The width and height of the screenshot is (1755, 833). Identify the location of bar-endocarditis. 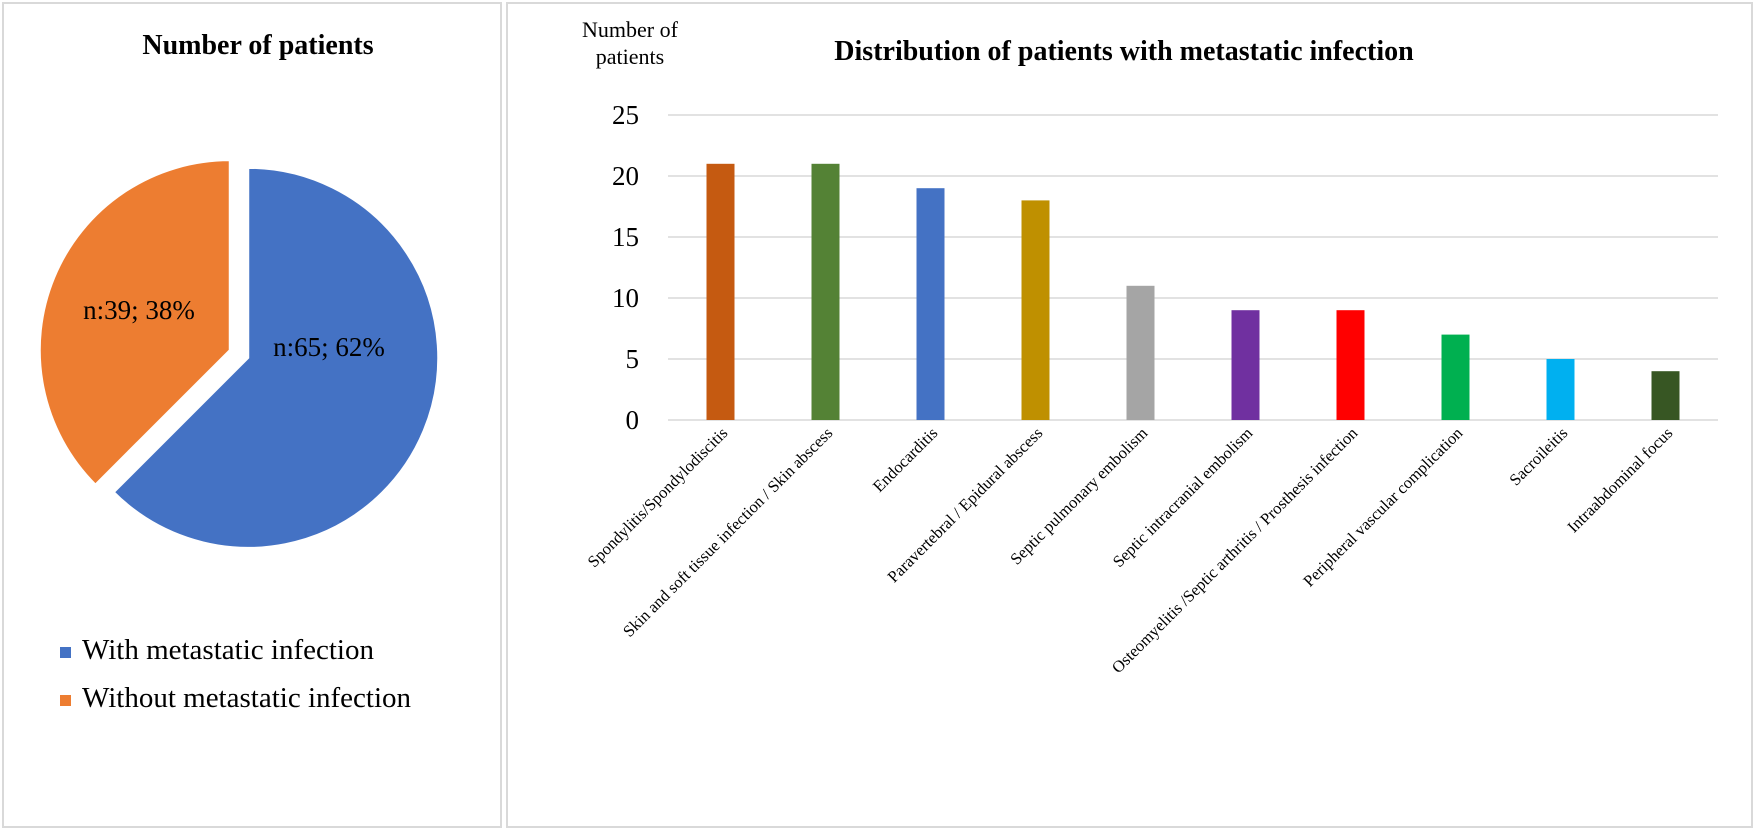
(930, 304).